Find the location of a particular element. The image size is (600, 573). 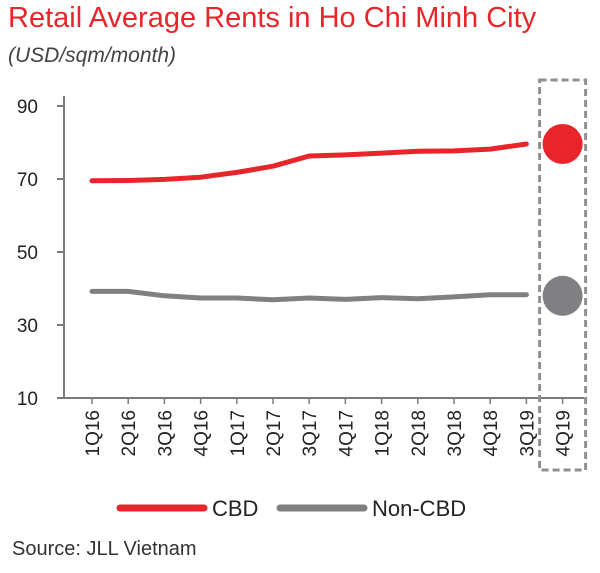

chart-title: Retail Average Rents in Ho Chi Minh City is located at coordinates (272, 18).